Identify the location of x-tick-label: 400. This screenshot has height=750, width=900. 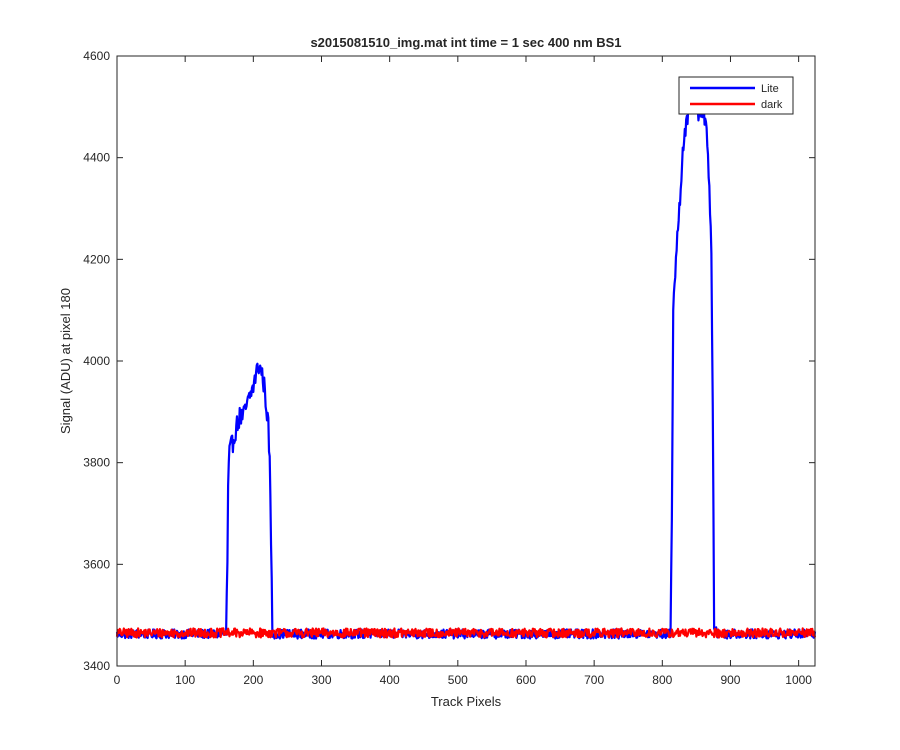
(390, 680).